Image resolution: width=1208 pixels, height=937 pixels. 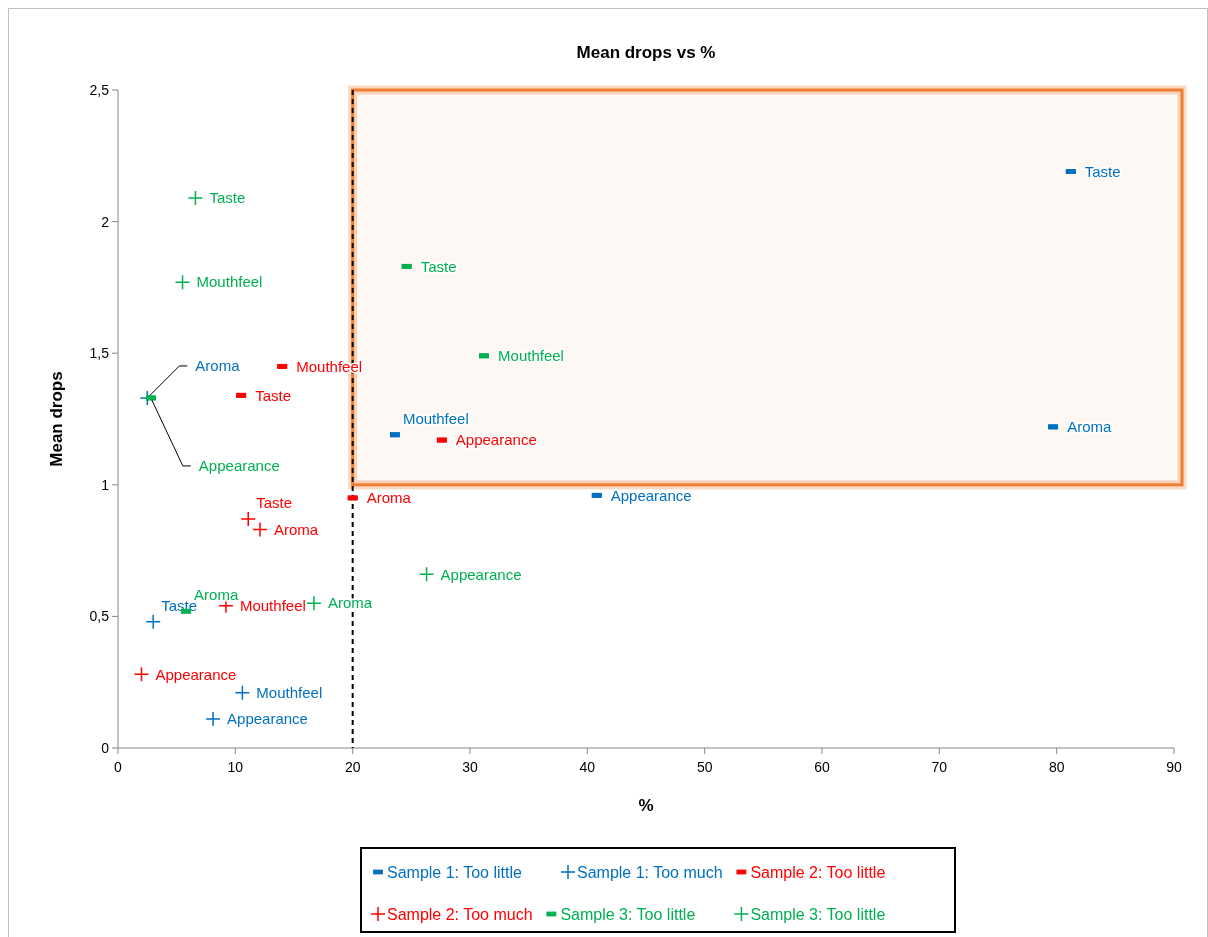 What do you see at coordinates (118, 767) in the screenshot?
I see `x-tick-label: 0` at bounding box center [118, 767].